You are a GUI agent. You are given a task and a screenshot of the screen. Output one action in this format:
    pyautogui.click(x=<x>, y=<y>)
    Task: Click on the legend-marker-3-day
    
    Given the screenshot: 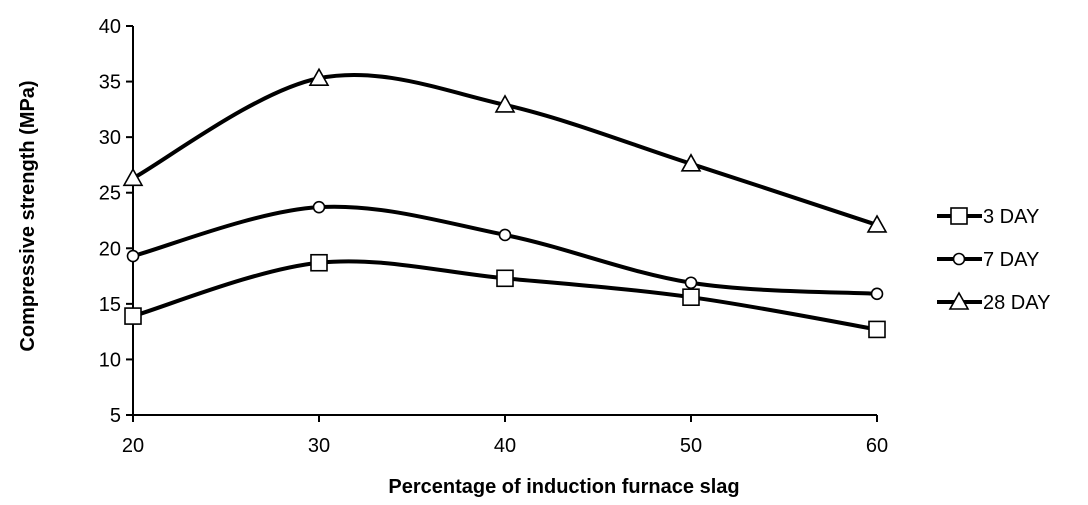 What is the action you would take?
    pyautogui.click(x=959, y=216)
    